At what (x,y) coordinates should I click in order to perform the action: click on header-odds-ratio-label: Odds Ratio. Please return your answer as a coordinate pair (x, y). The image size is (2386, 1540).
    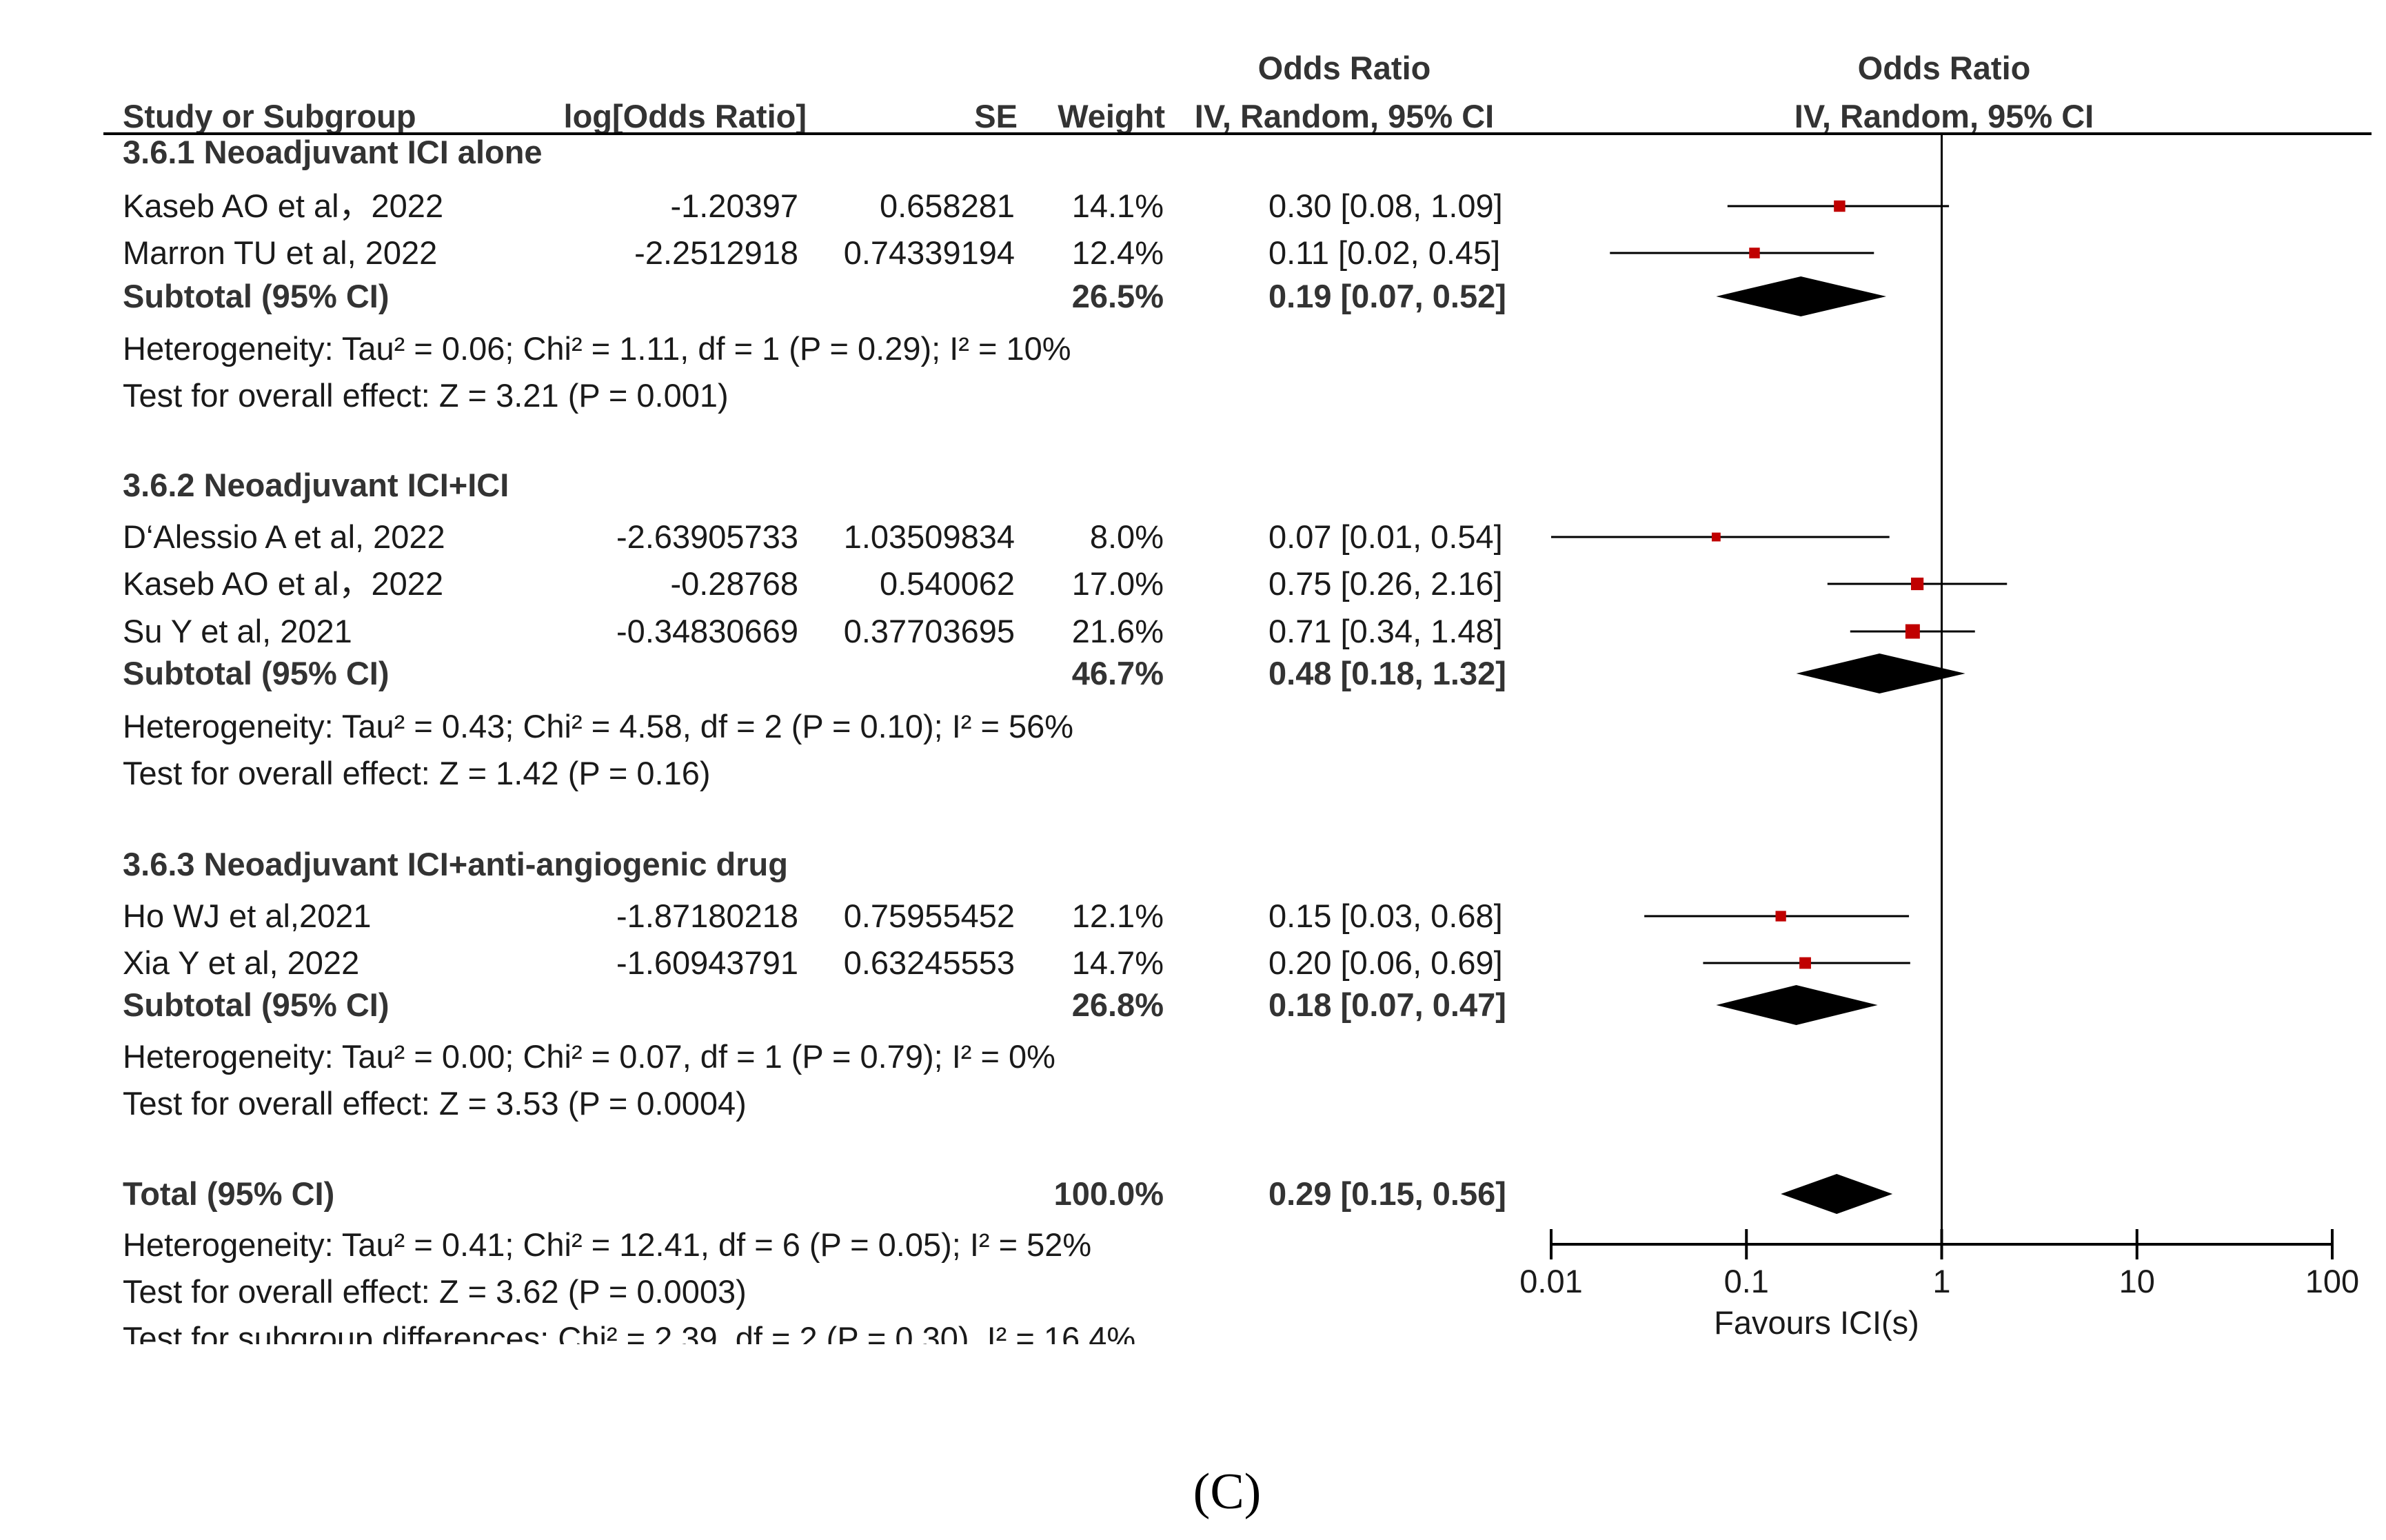
    Looking at the image, I should click on (1344, 68).